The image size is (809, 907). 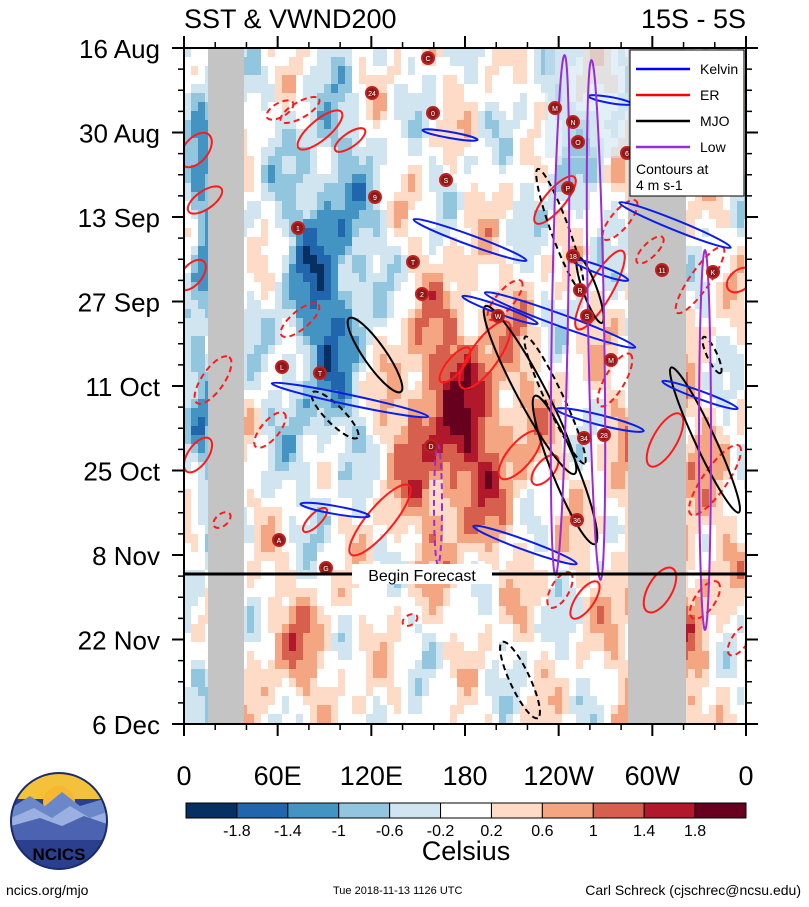 I want to click on footer-left: ncics.org/mjo, so click(x=47, y=890).